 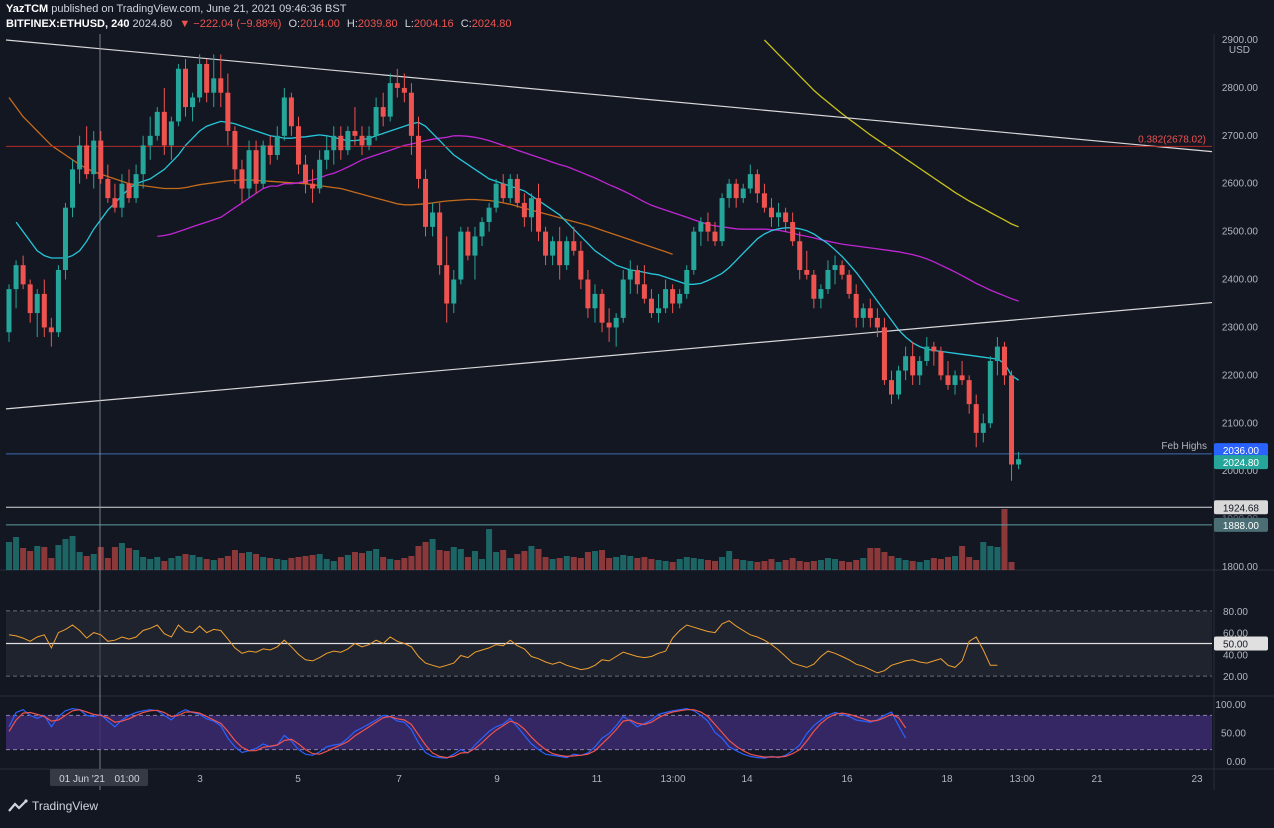 What do you see at coordinates (1240, 327) in the screenshot?
I see `price-tick-label: 2300.00` at bounding box center [1240, 327].